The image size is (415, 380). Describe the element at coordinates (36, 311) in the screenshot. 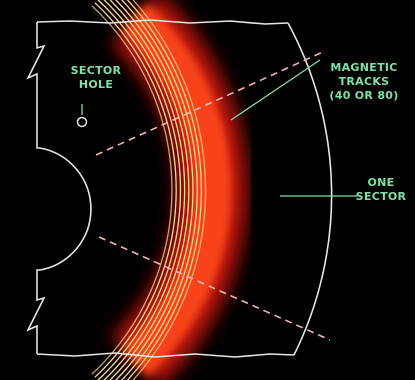

I see `left-break-edge-lower` at that location.